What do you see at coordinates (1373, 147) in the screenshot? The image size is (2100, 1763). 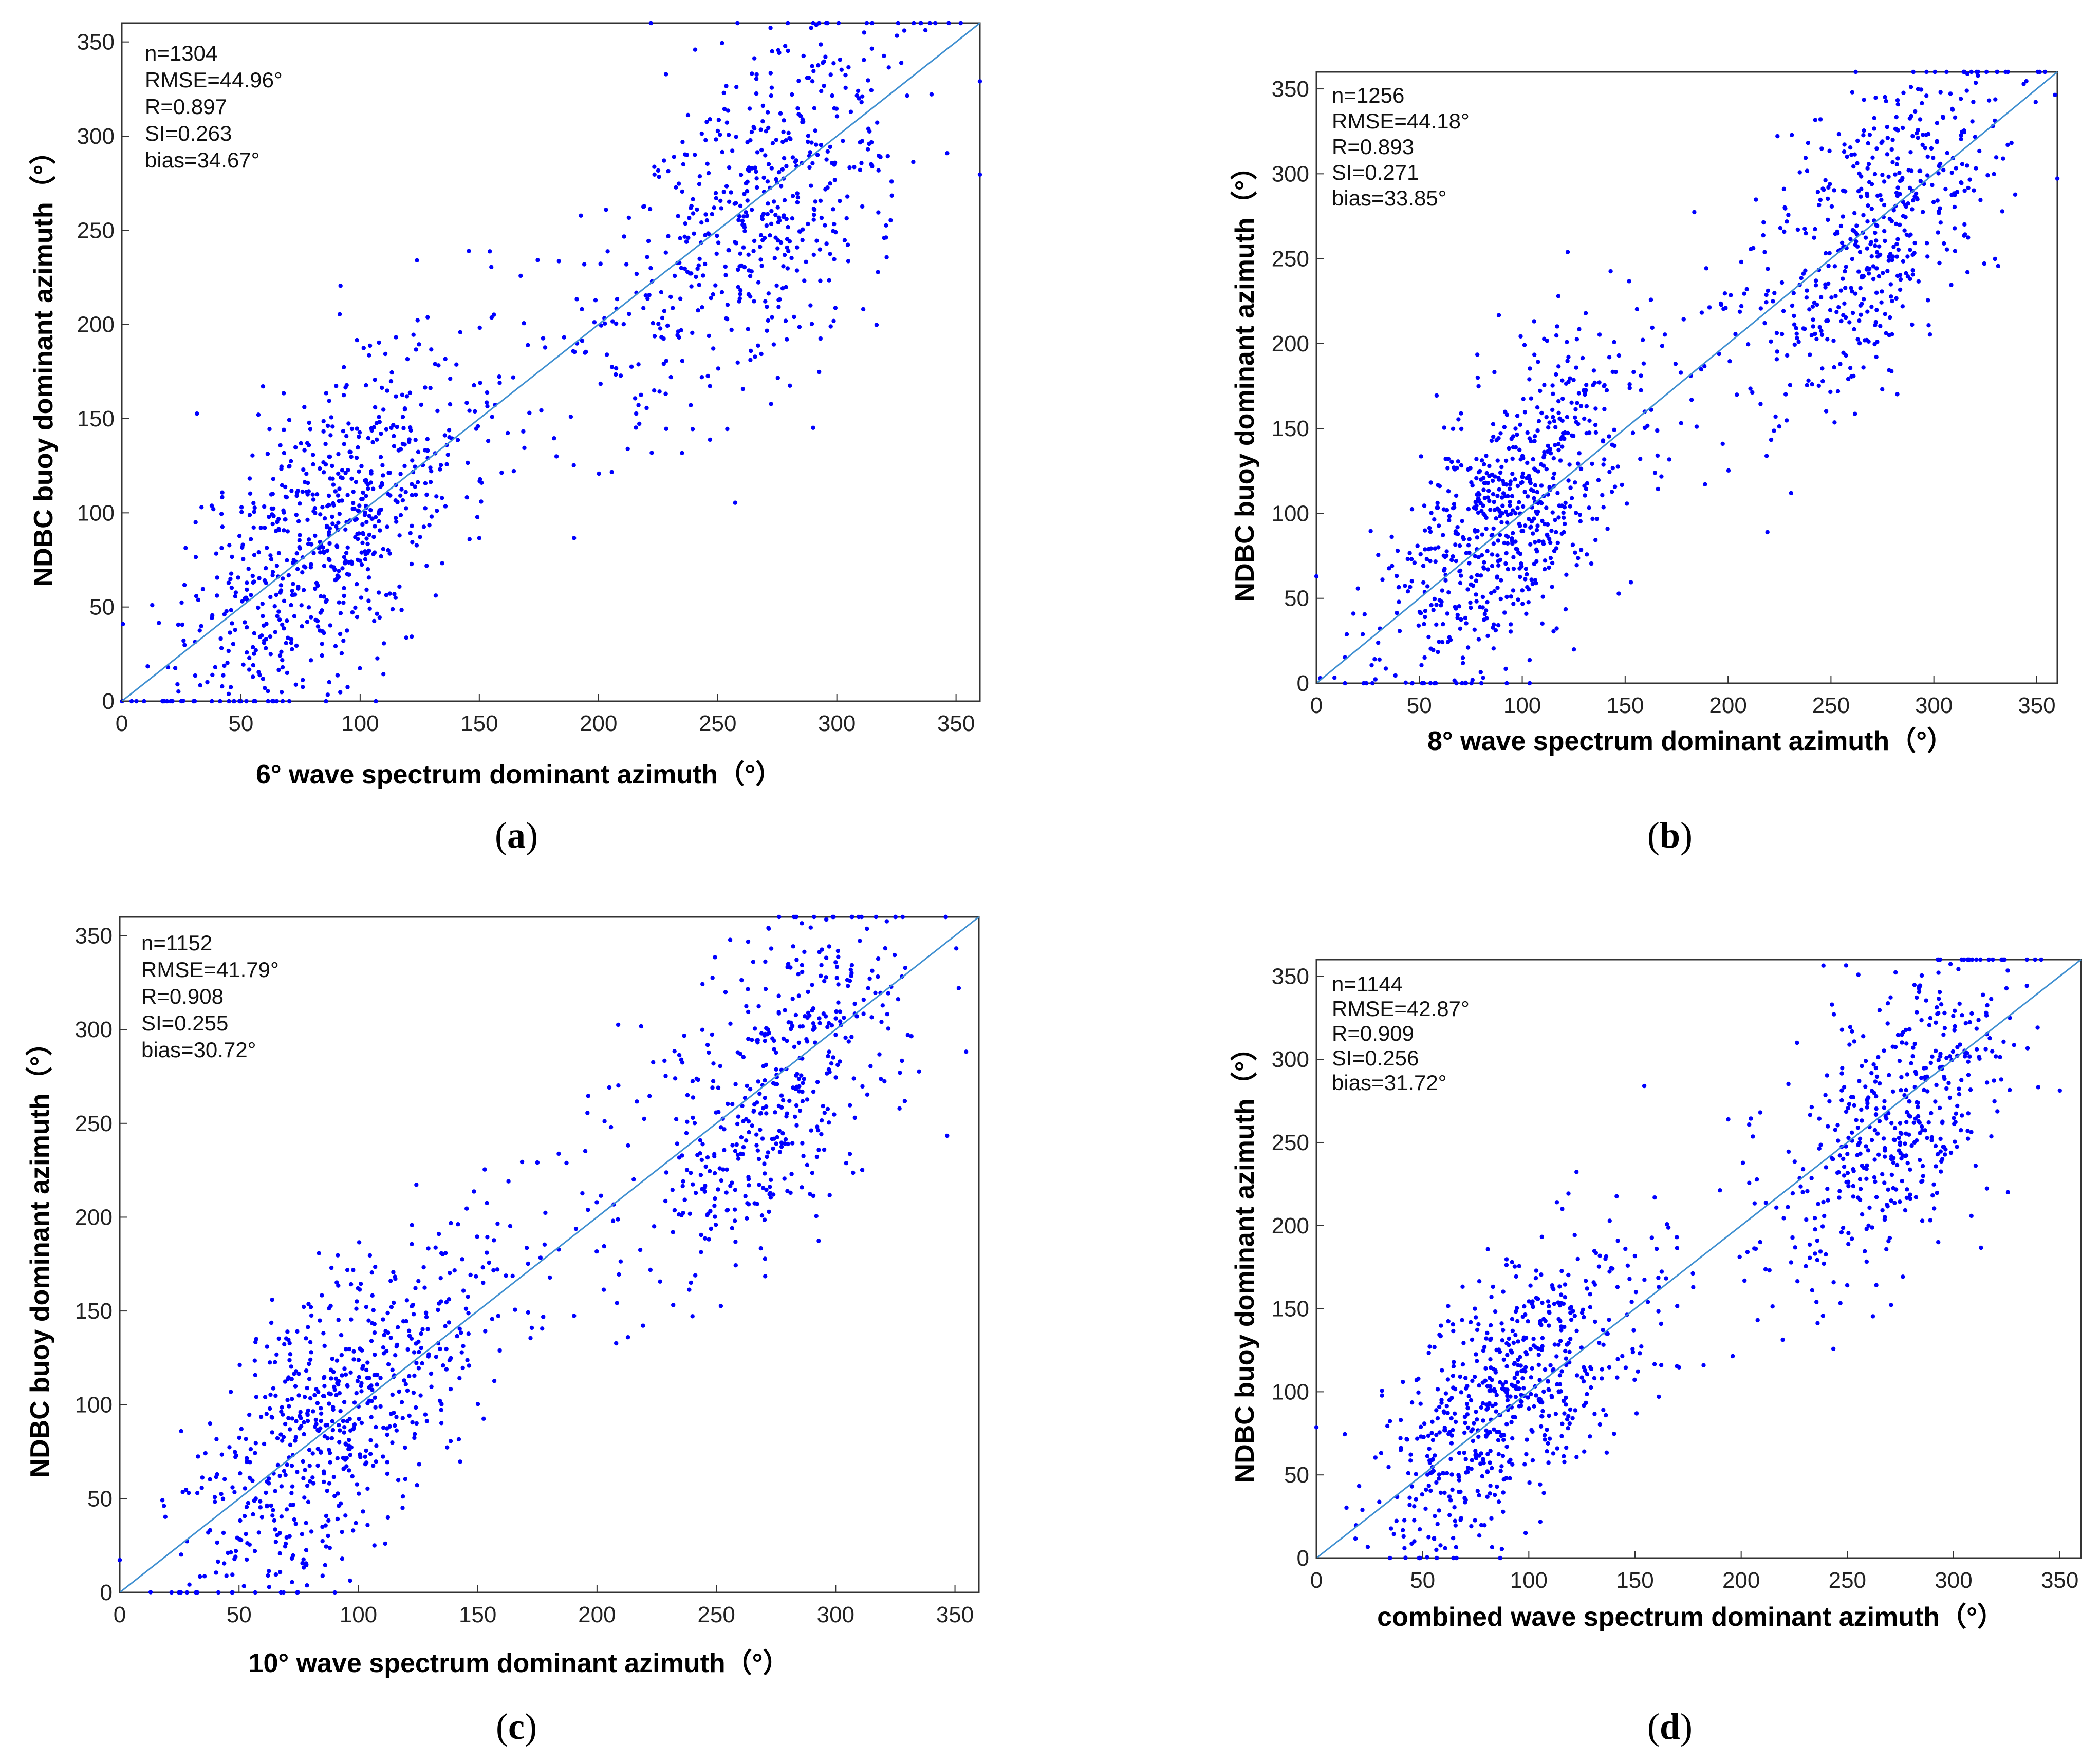 I see `stat-r: R=0.893` at bounding box center [1373, 147].